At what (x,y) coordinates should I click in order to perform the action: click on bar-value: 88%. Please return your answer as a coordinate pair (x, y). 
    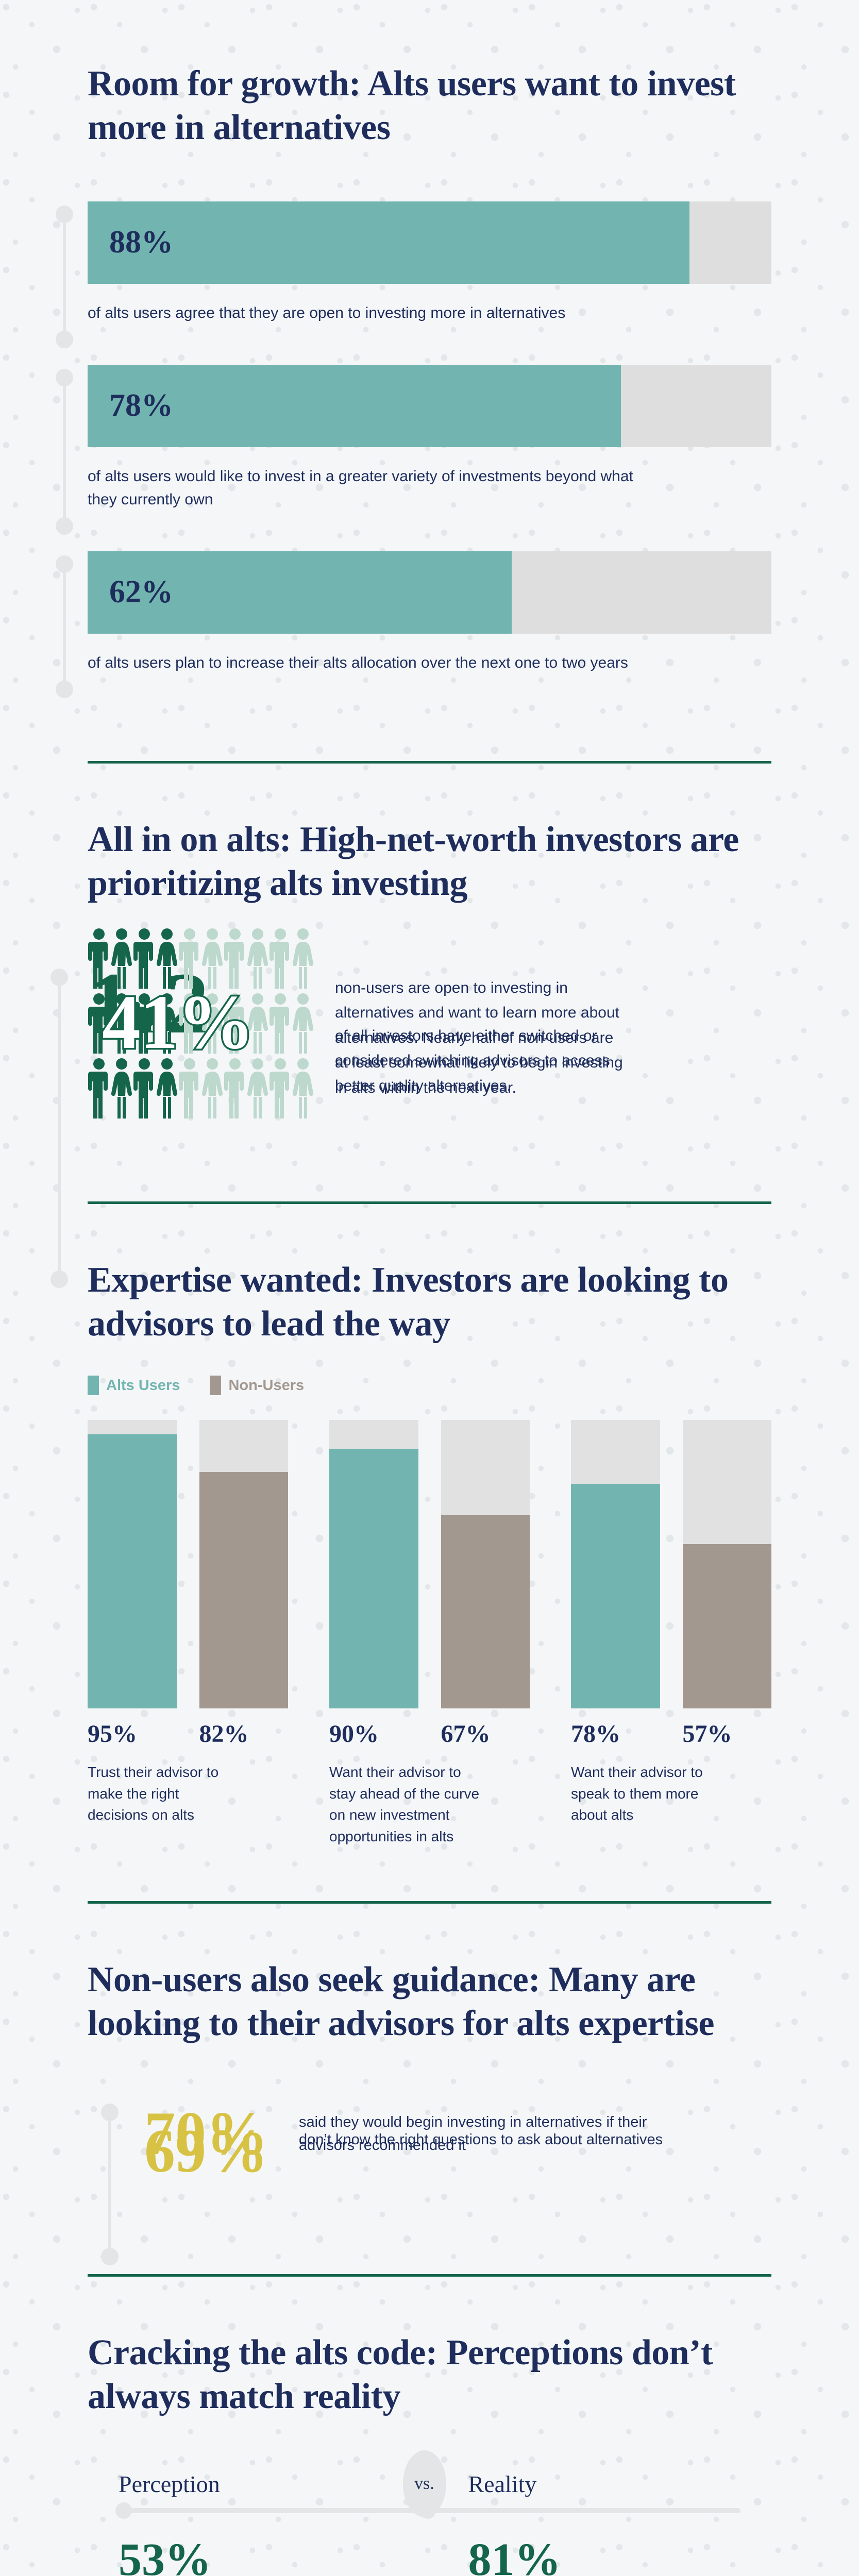
    Looking at the image, I should click on (141, 242).